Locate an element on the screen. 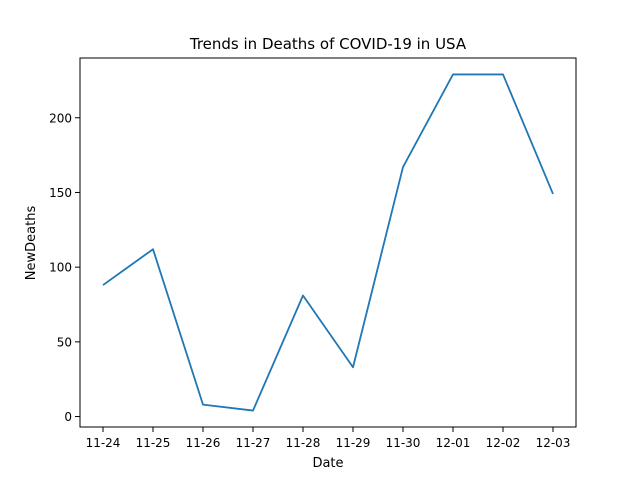 The image size is (640, 484). y-tick-label: 200 is located at coordinates (60, 118).